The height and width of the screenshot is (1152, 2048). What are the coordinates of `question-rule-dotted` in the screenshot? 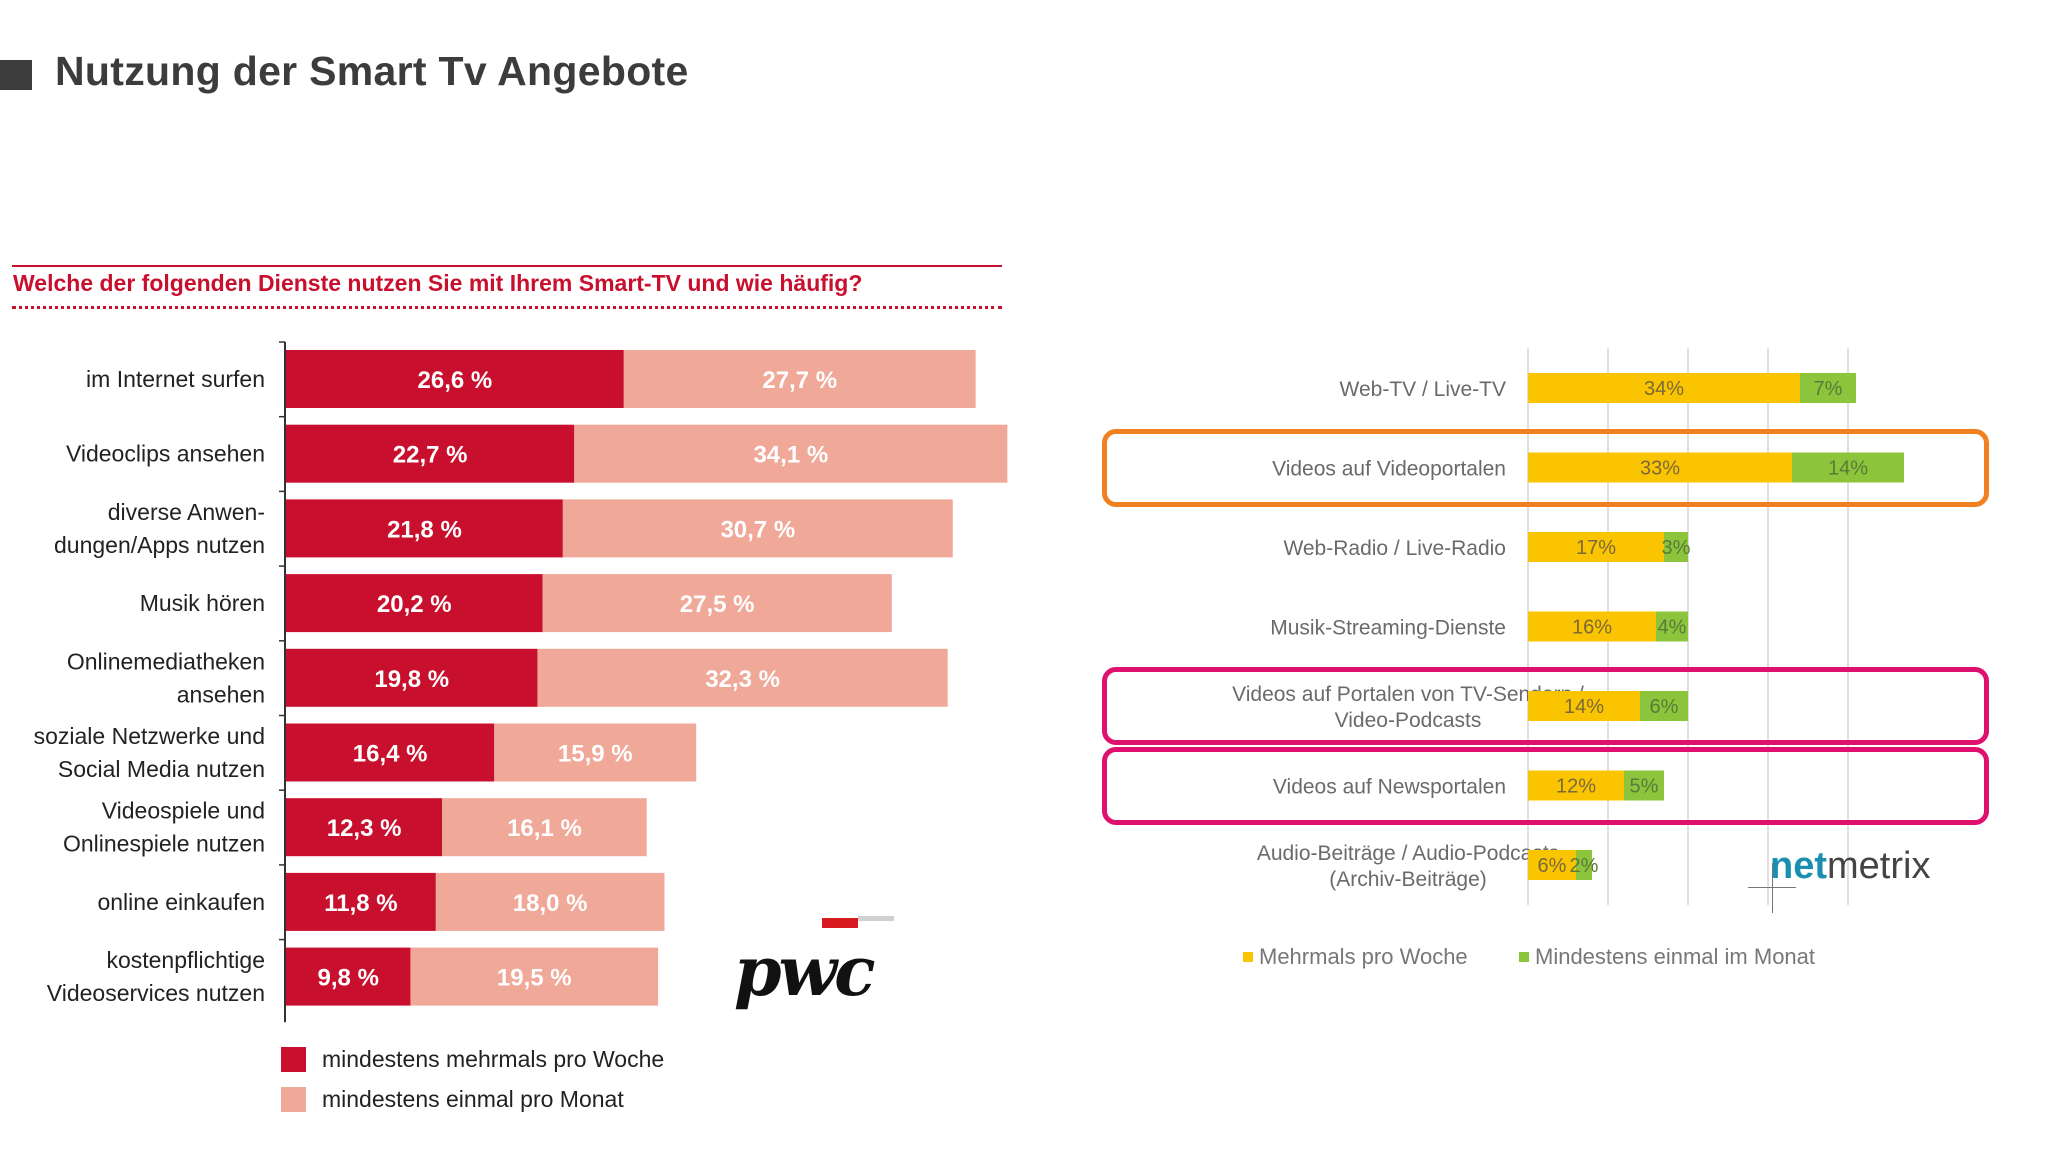 It's located at (507, 307).